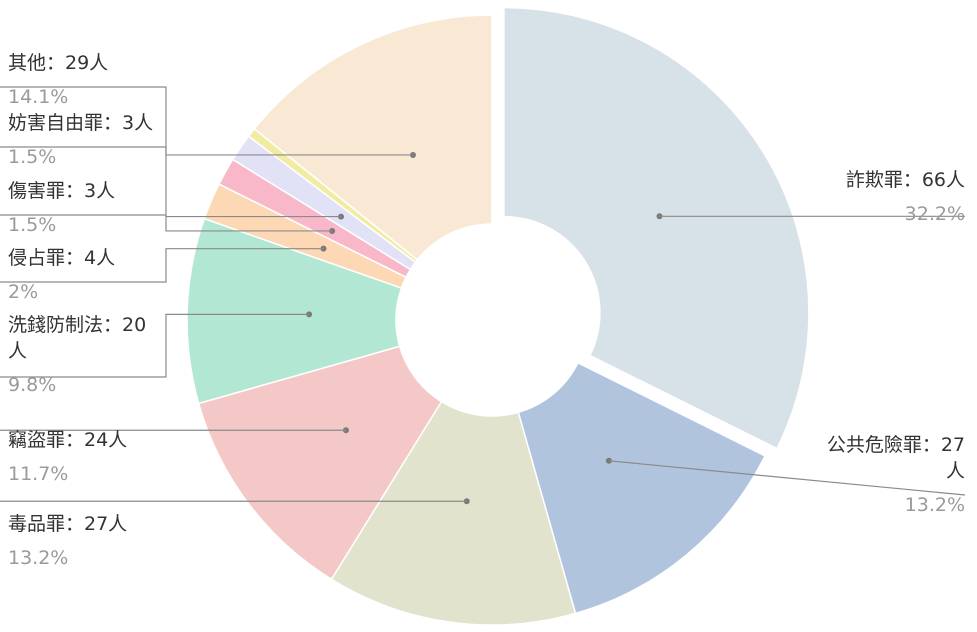 Image resolution: width=977 pixels, height=632 pixels. I want to click on slice-percent-侵占罪: 2%, so click(23, 292).